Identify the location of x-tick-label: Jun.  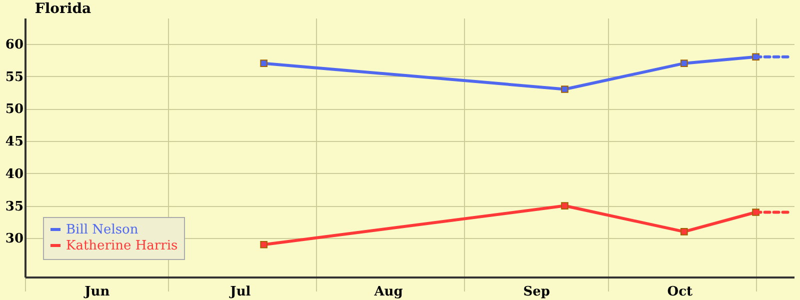
(97, 292).